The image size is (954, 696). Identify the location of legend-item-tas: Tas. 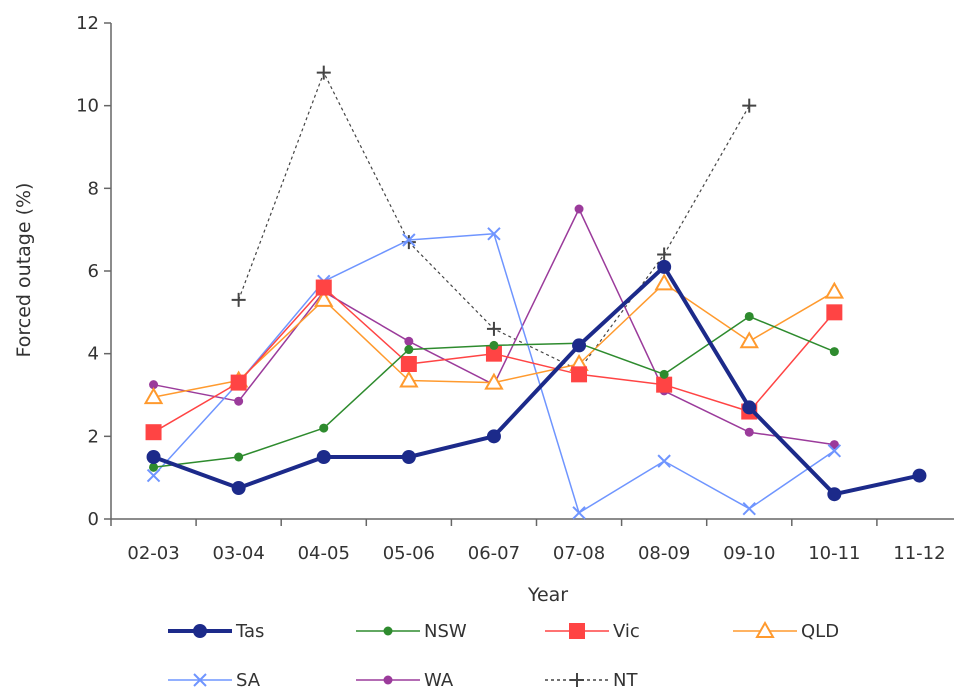
(216, 631).